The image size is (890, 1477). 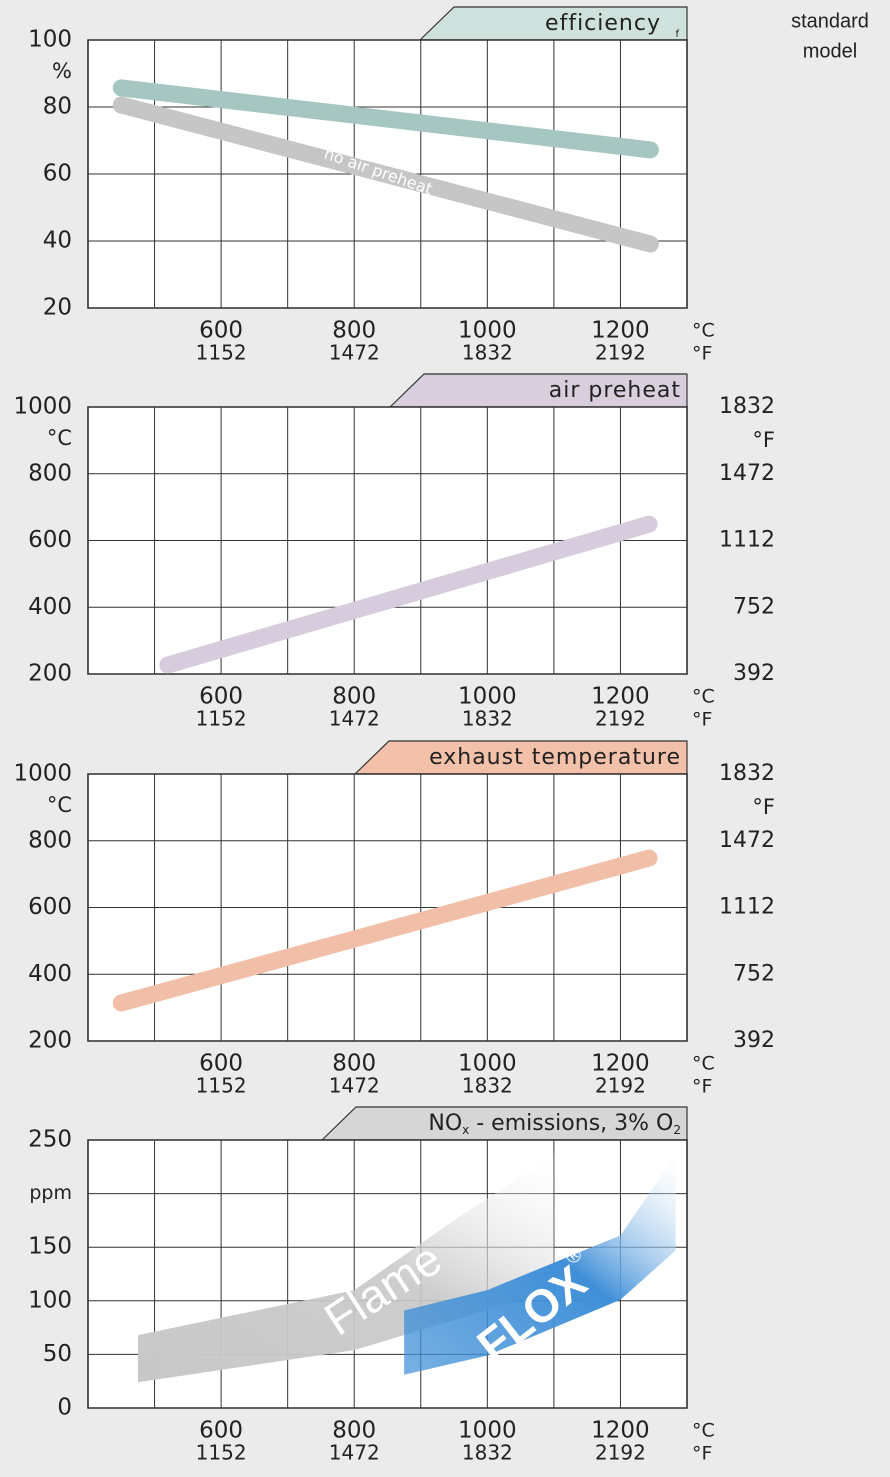 What do you see at coordinates (50, 1247) in the screenshot?
I see `y-tick-label: 150` at bounding box center [50, 1247].